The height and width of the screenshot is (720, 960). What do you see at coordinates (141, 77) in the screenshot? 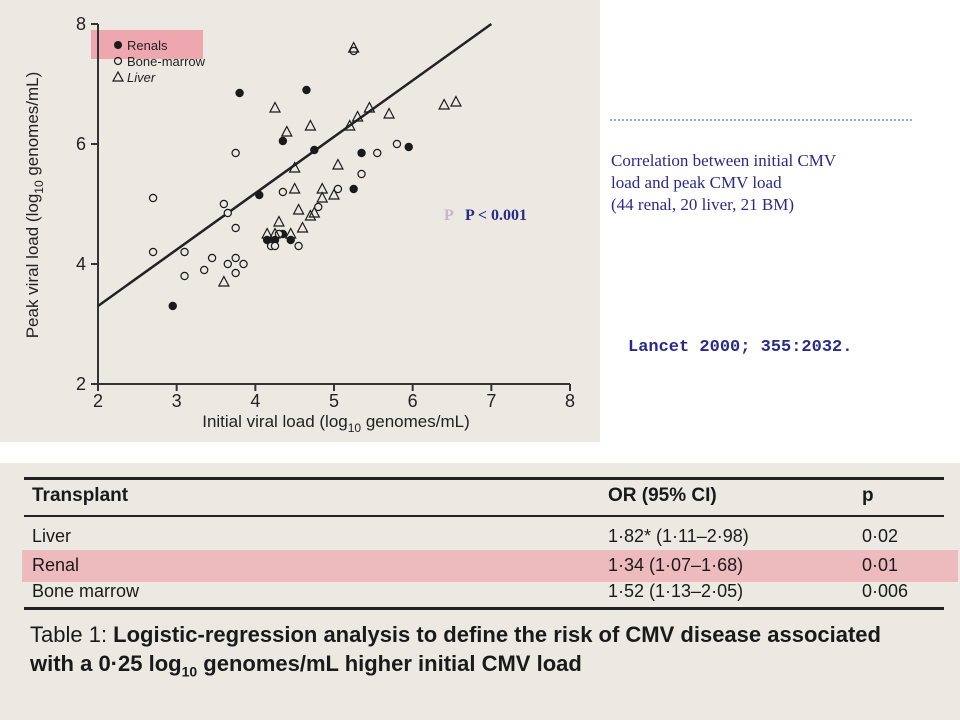
I see `legend-label-liver: Liver` at bounding box center [141, 77].